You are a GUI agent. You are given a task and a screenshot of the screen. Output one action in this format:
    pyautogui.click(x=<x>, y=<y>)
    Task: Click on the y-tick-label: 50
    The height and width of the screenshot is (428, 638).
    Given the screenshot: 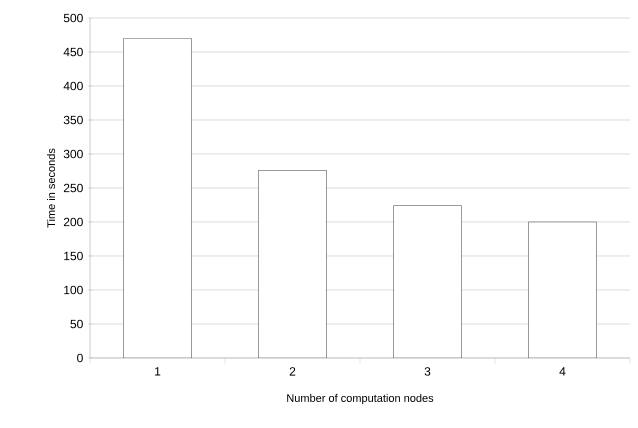 What is the action you would take?
    pyautogui.click(x=76, y=324)
    